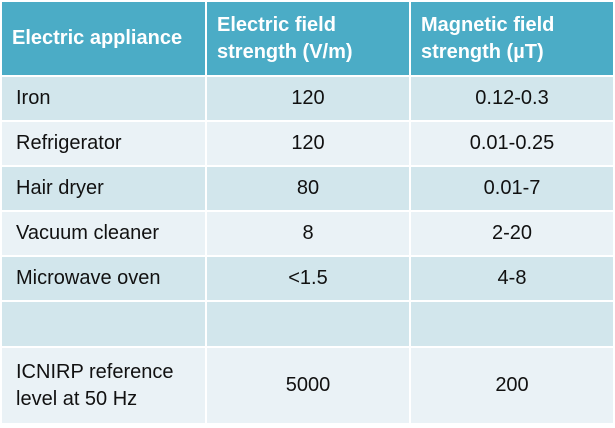  What do you see at coordinates (103, 188) in the screenshot?
I see `appliance-name: Hair dryer` at bounding box center [103, 188].